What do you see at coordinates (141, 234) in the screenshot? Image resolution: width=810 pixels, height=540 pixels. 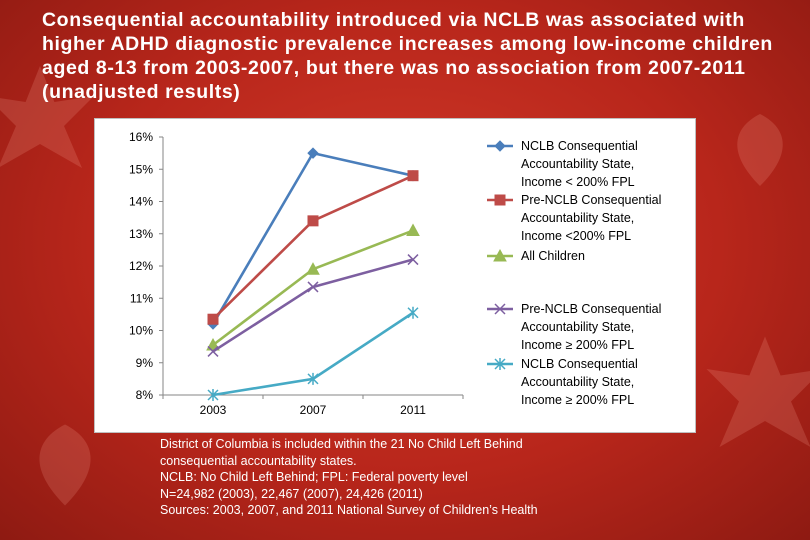 I see `y-tick-label: 13%` at bounding box center [141, 234].